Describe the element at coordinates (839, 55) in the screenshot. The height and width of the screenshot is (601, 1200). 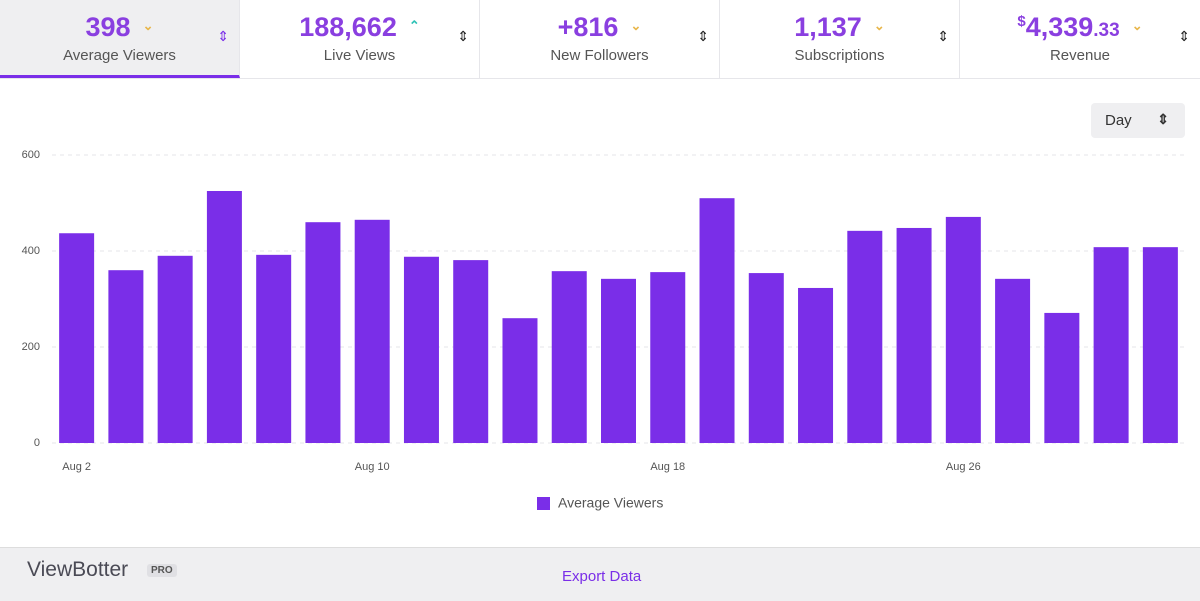
I see `stat-label: Subscriptions` at that location.